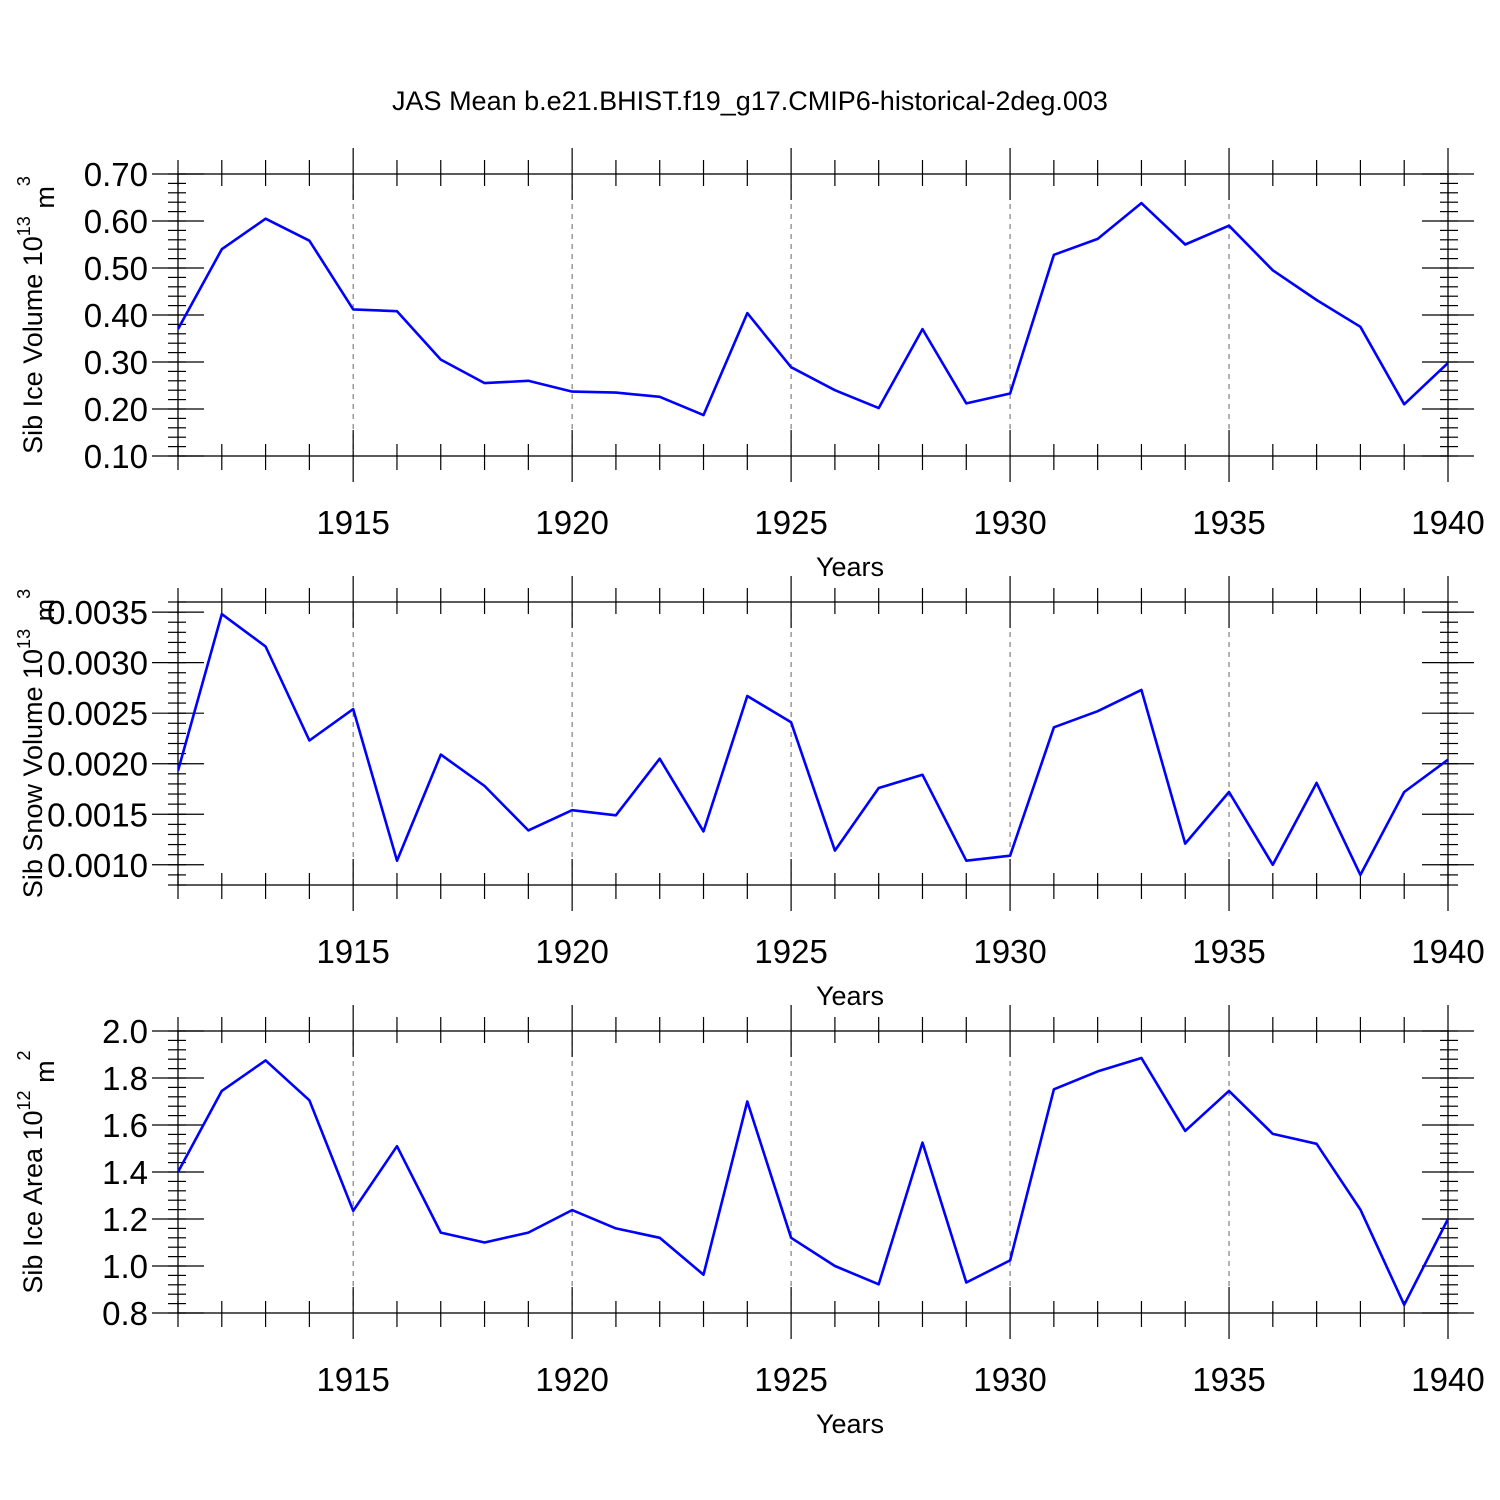 The width and height of the screenshot is (1500, 1500). I want to click on y-tick-label: 0.8, so click(125, 1313).